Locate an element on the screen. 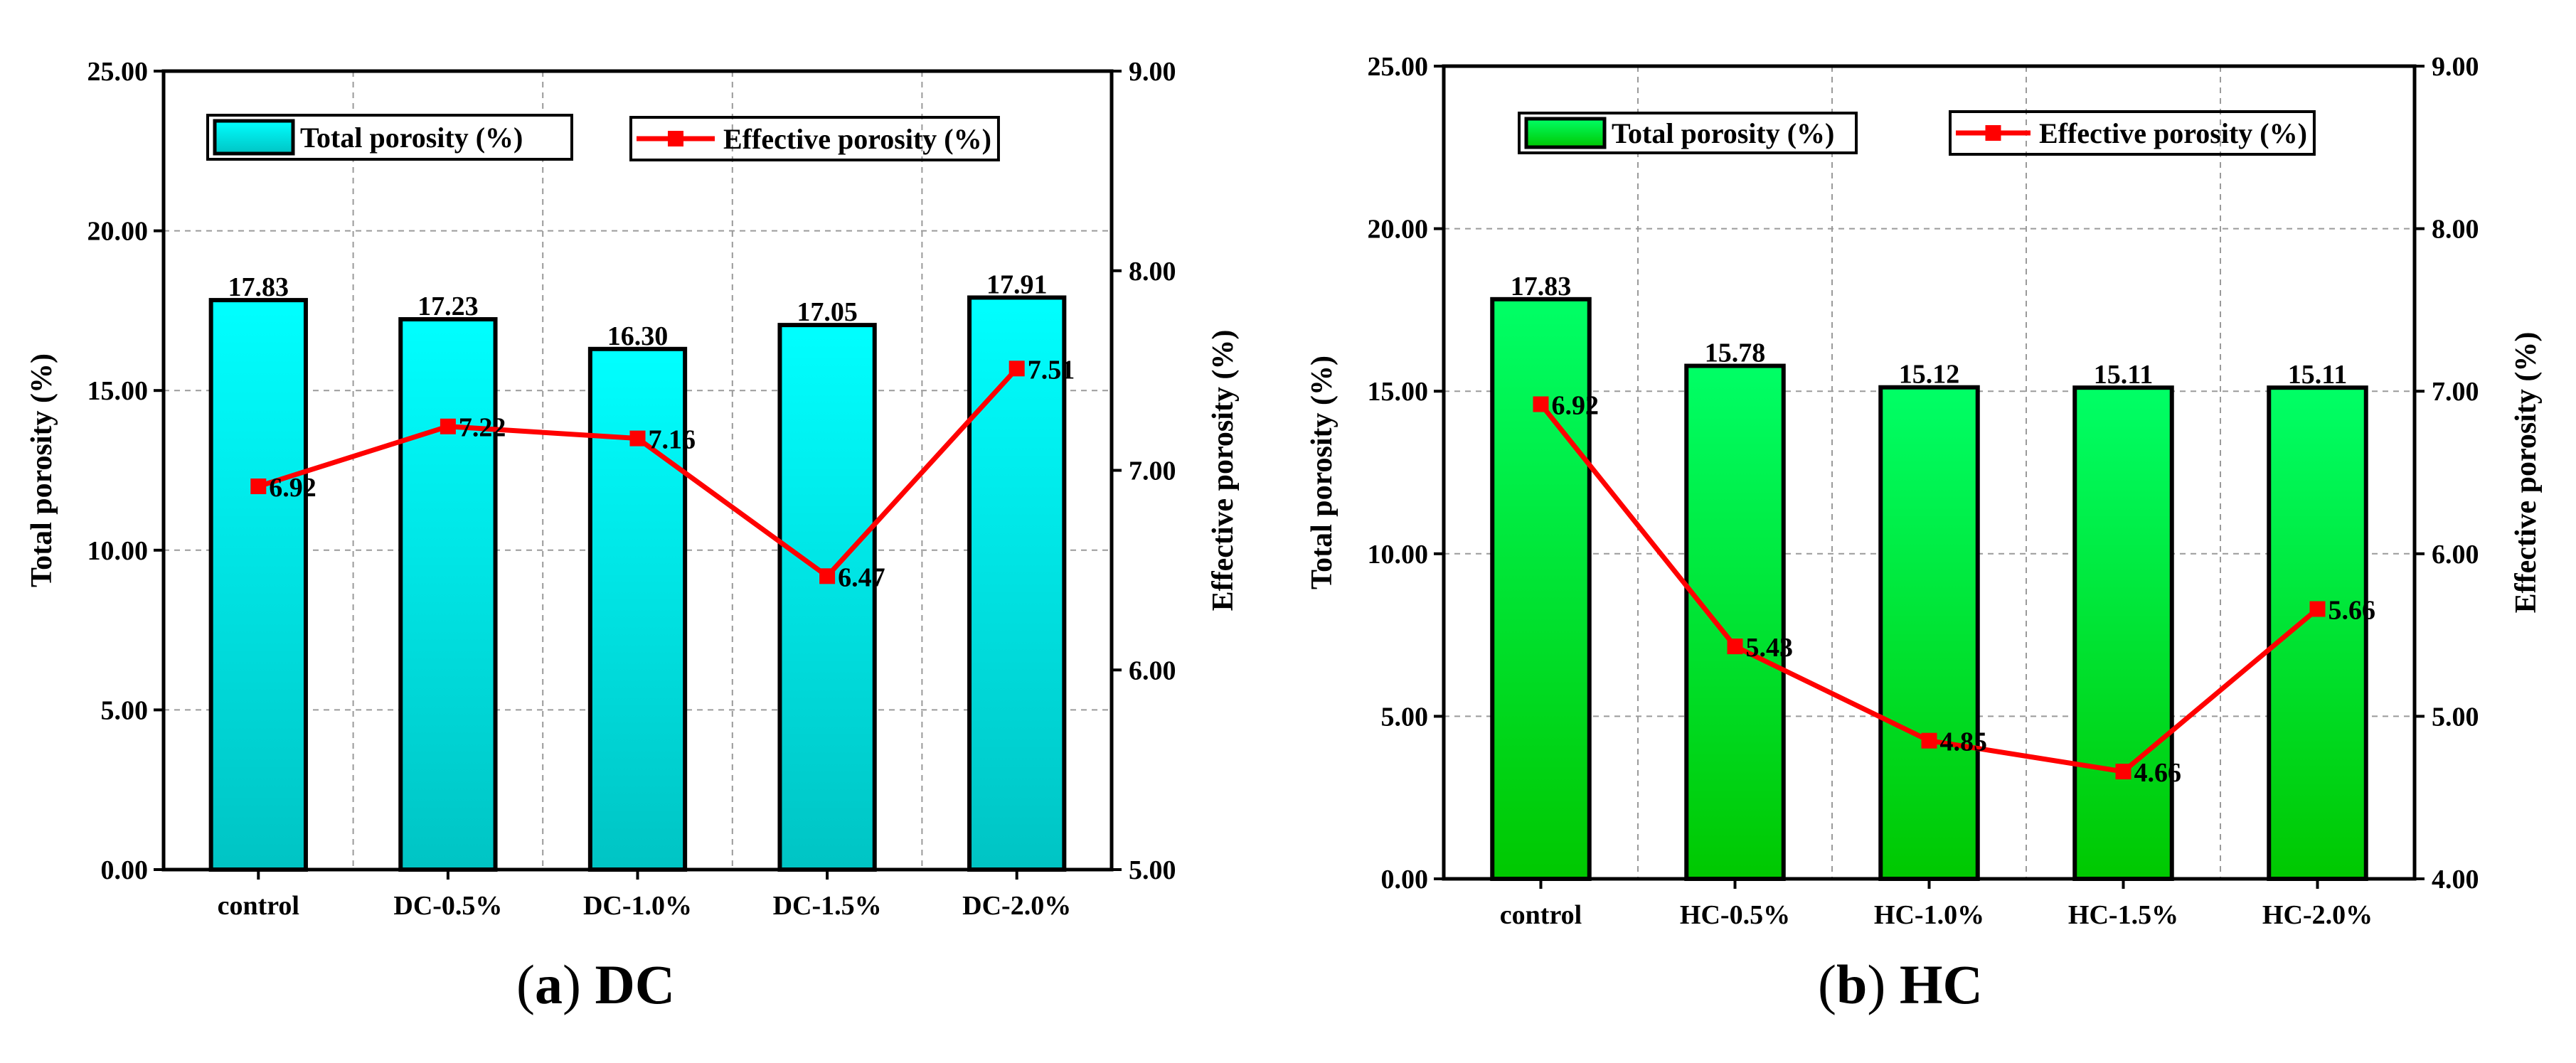 The height and width of the screenshot is (1063, 2576). x-tick-label: HC-0.5% is located at coordinates (1735, 915).